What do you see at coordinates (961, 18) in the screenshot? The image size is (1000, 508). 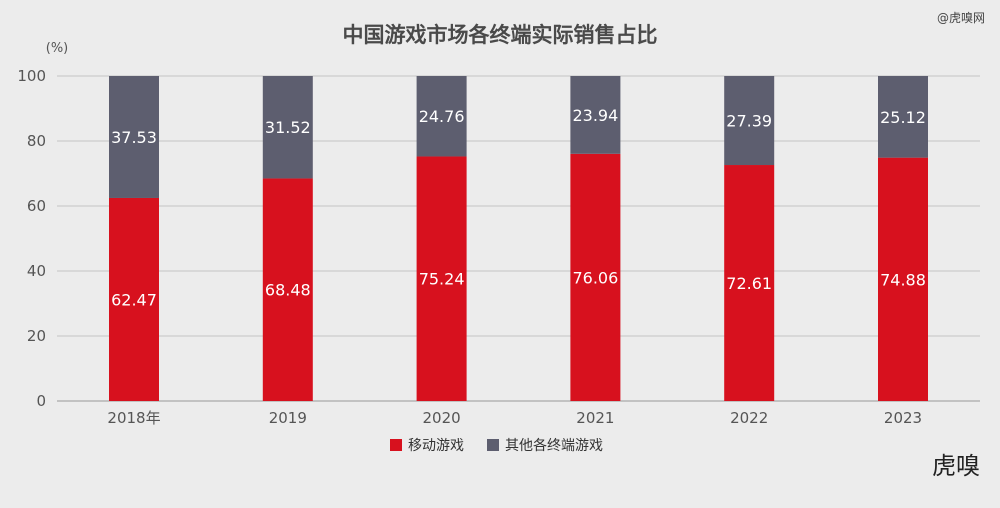 I see `watermark-top: @虎嗅网` at bounding box center [961, 18].